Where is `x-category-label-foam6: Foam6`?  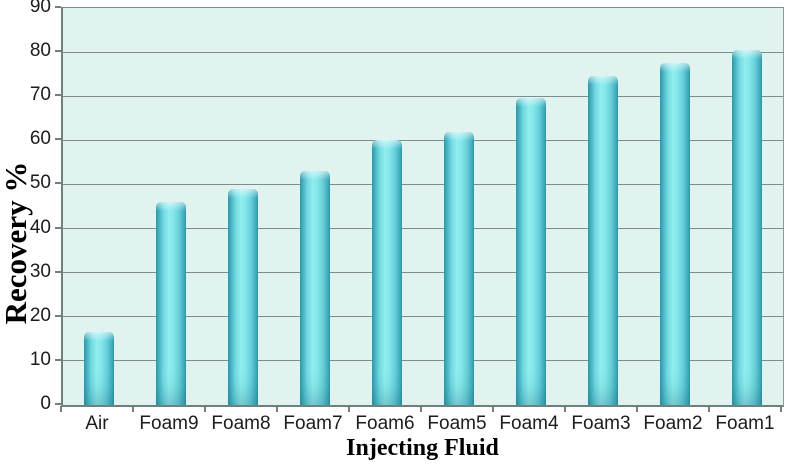 x-category-label-foam6: Foam6 is located at coordinates (385, 423).